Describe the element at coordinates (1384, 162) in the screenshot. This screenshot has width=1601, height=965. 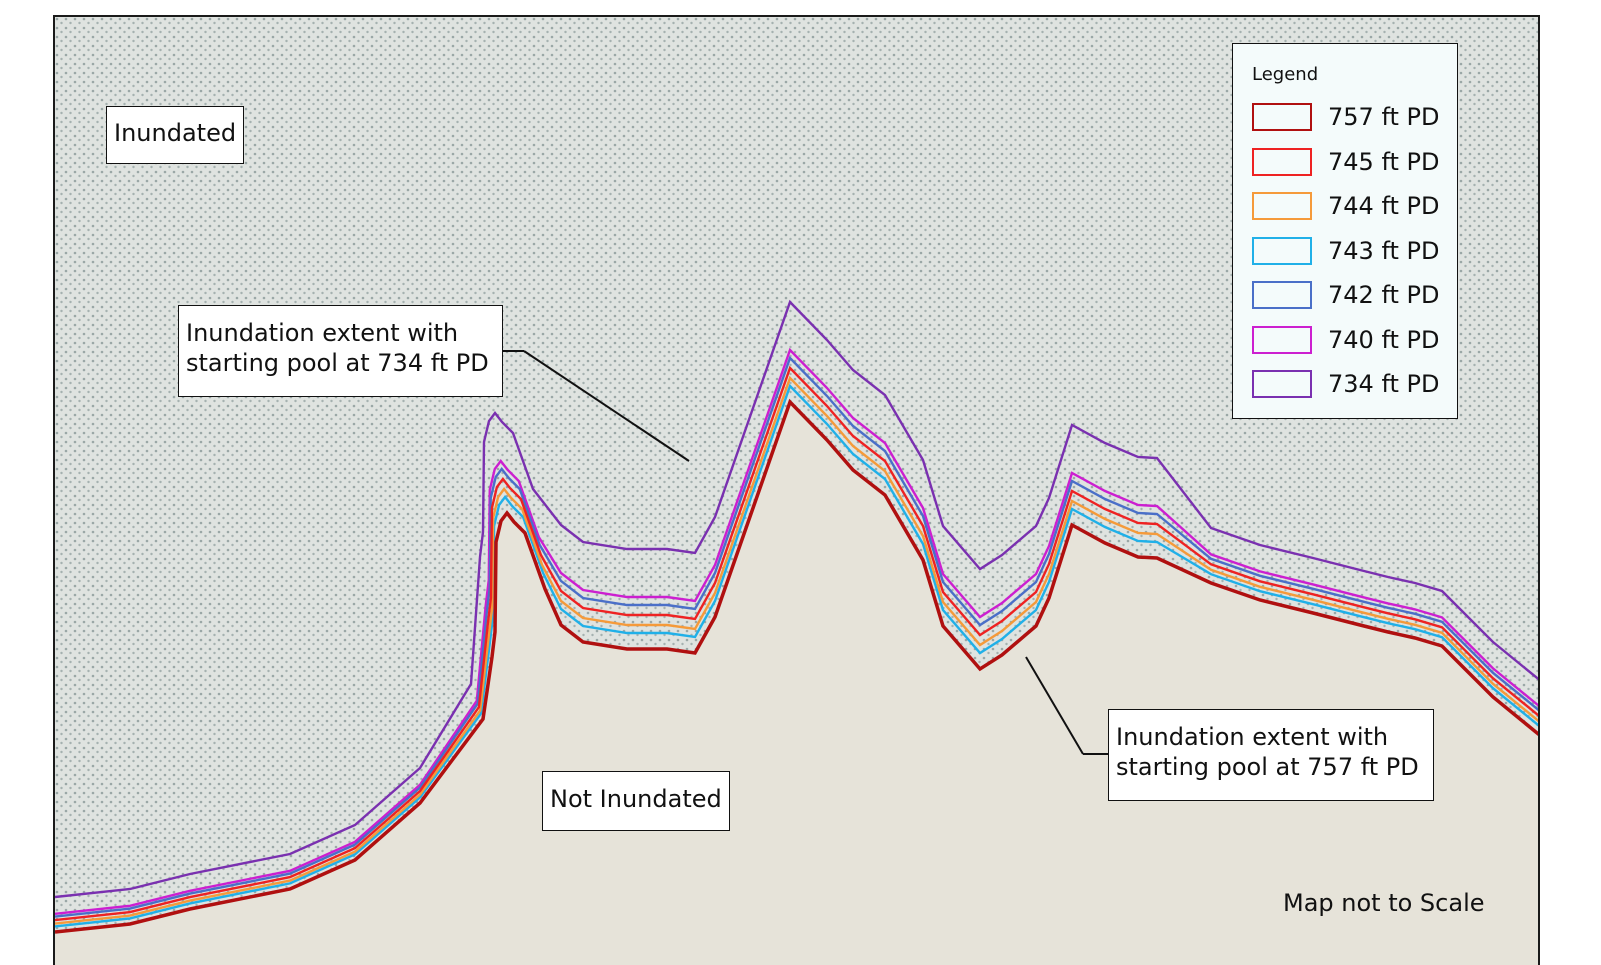
I see `legend-label-745: 745 ft PD` at that location.